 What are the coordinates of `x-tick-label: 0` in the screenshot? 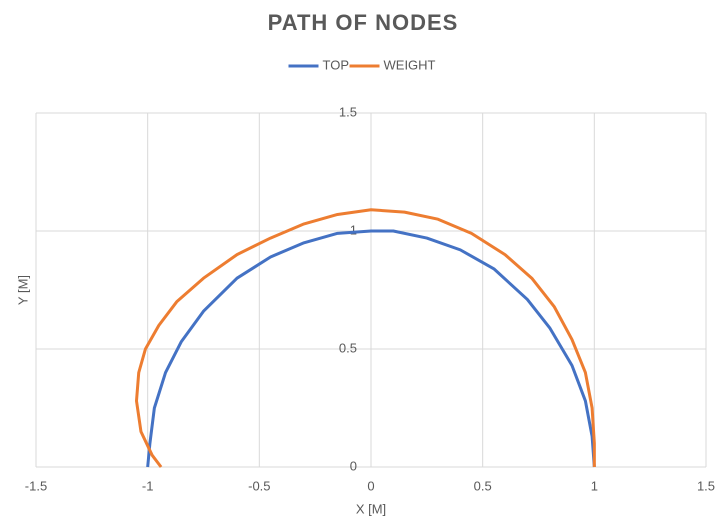 It's located at (370, 485).